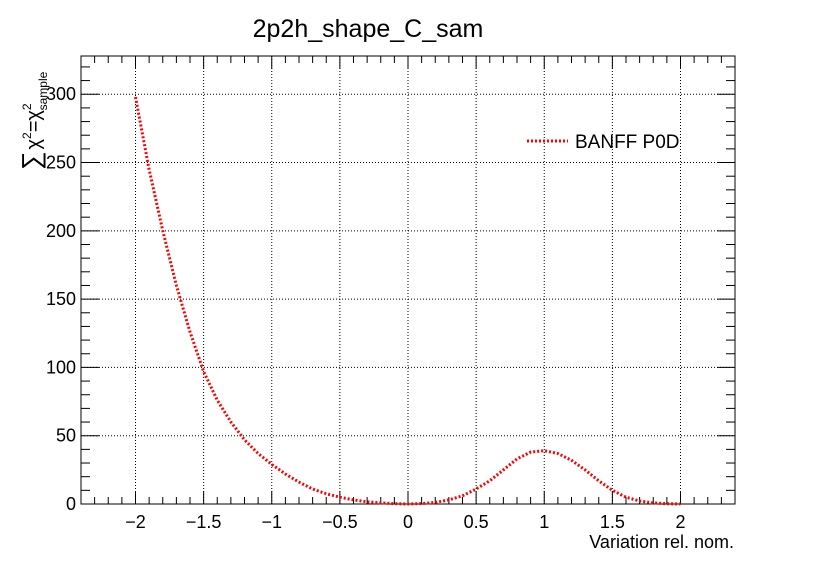  What do you see at coordinates (34, 127) in the screenshot?
I see `y-label-eq: =` at bounding box center [34, 127].